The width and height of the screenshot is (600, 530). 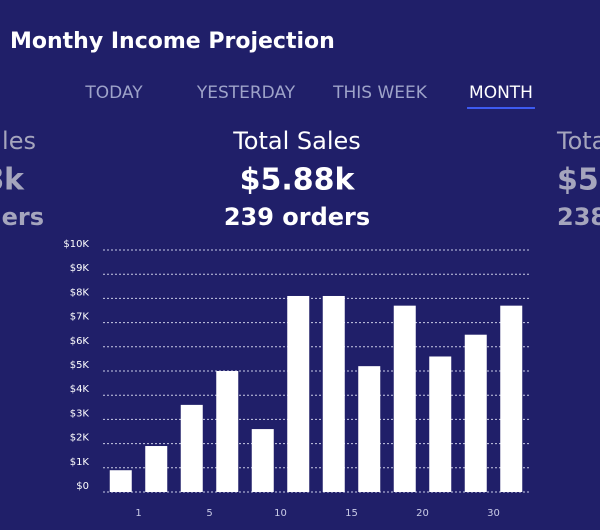 I want to click on y-tick-label: $7K, so click(x=80, y=317).